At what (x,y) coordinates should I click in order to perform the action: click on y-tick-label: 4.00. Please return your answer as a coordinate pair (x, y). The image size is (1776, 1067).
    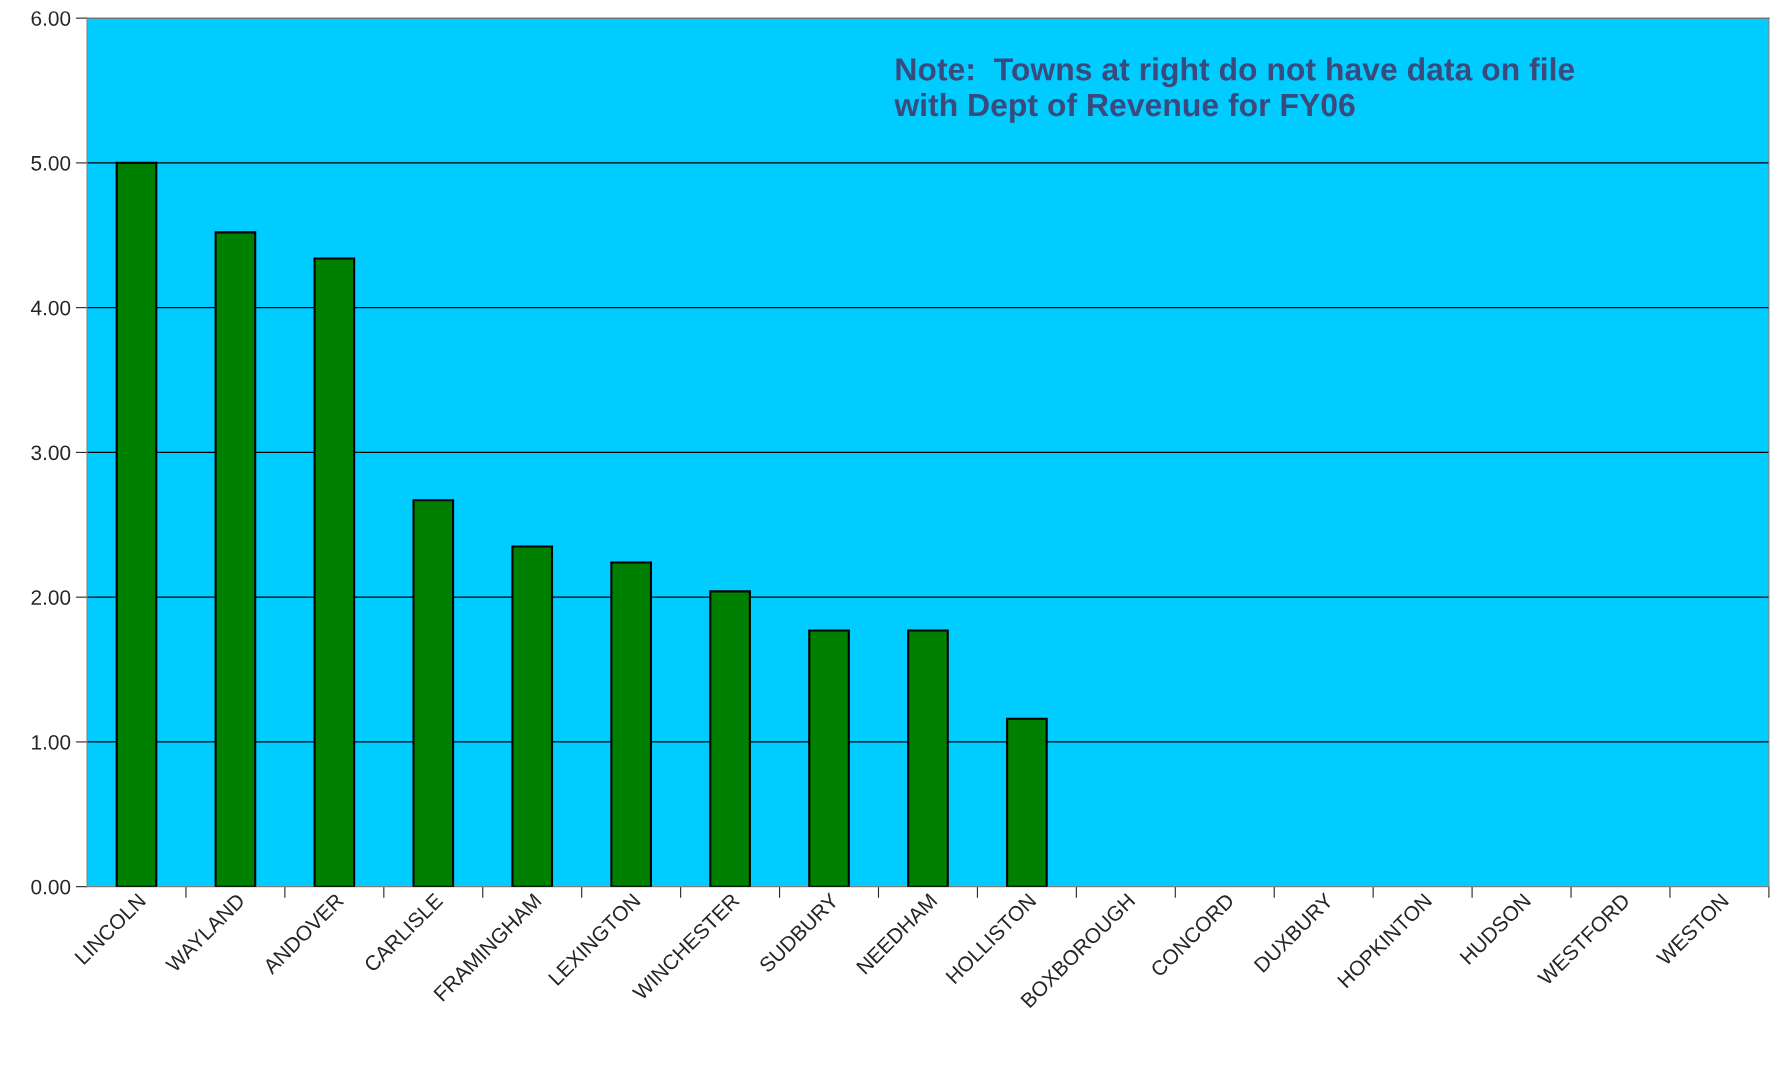
    Looking at the image, I should click on (50, 308).